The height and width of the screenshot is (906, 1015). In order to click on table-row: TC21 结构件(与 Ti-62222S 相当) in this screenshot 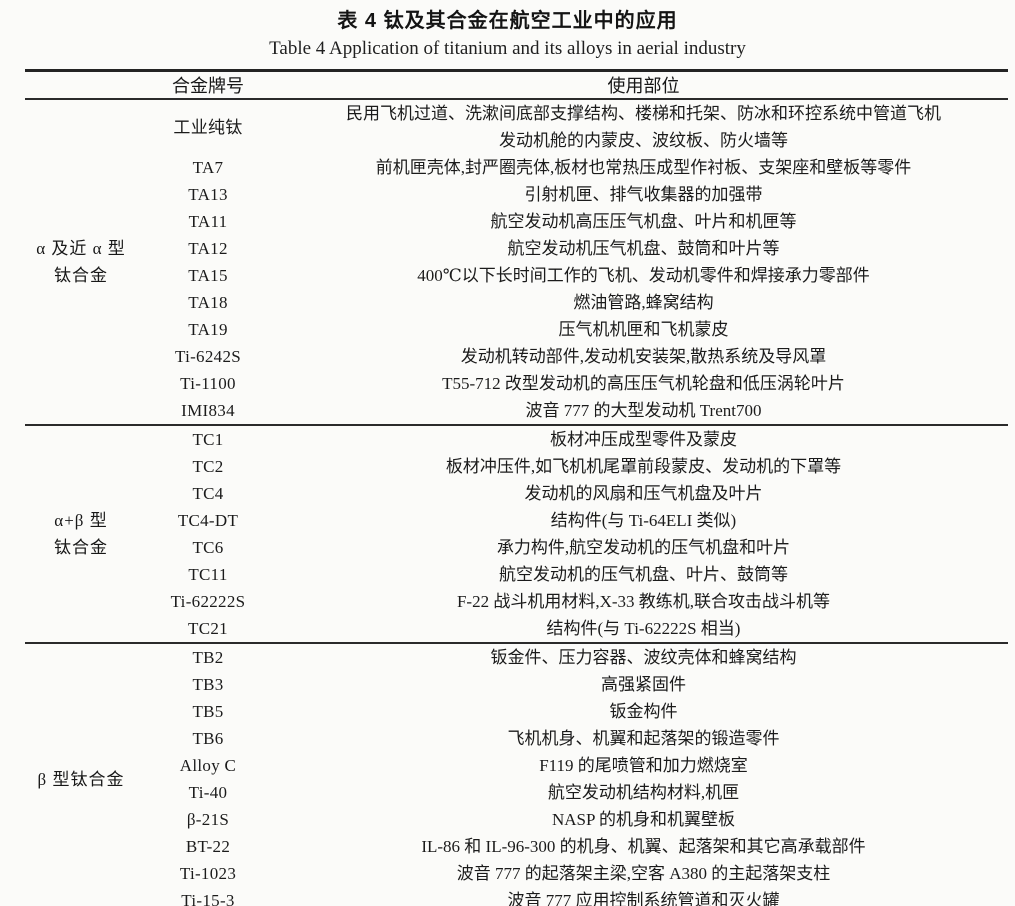, I will do `click(516, 629)`.